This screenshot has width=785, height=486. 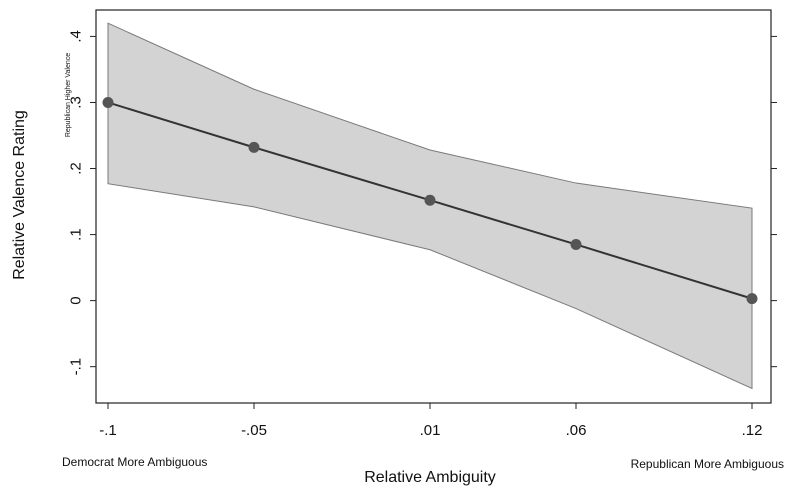 I want to click on right-note: Republican More Ambiguous, so click(x=707, y=464).